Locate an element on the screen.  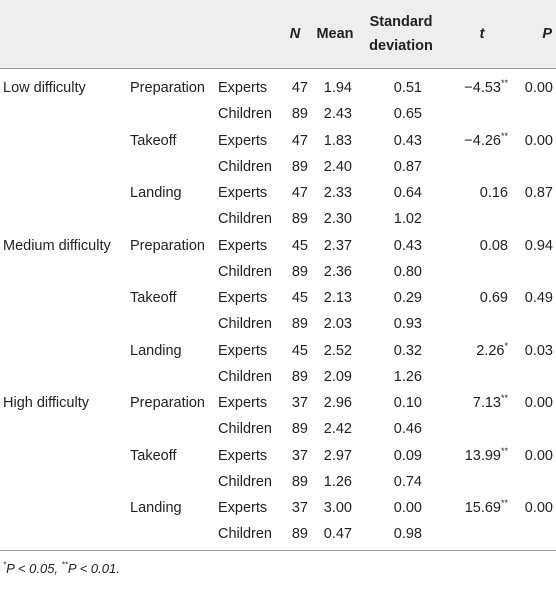
cell-difficulty: Medium difficulty is located at coordinates (57, 245).